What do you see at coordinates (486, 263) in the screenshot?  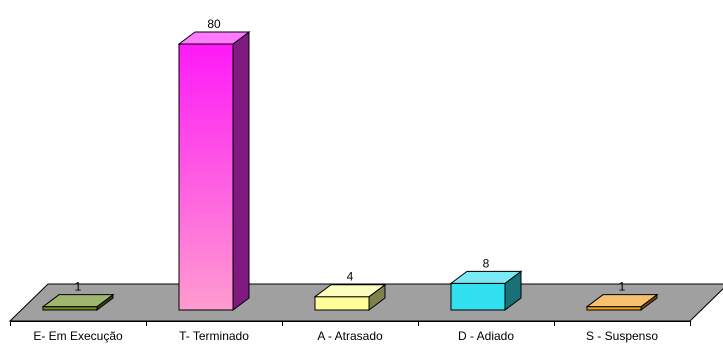 I see `value-label: 8` at bounding box center [486, 263].